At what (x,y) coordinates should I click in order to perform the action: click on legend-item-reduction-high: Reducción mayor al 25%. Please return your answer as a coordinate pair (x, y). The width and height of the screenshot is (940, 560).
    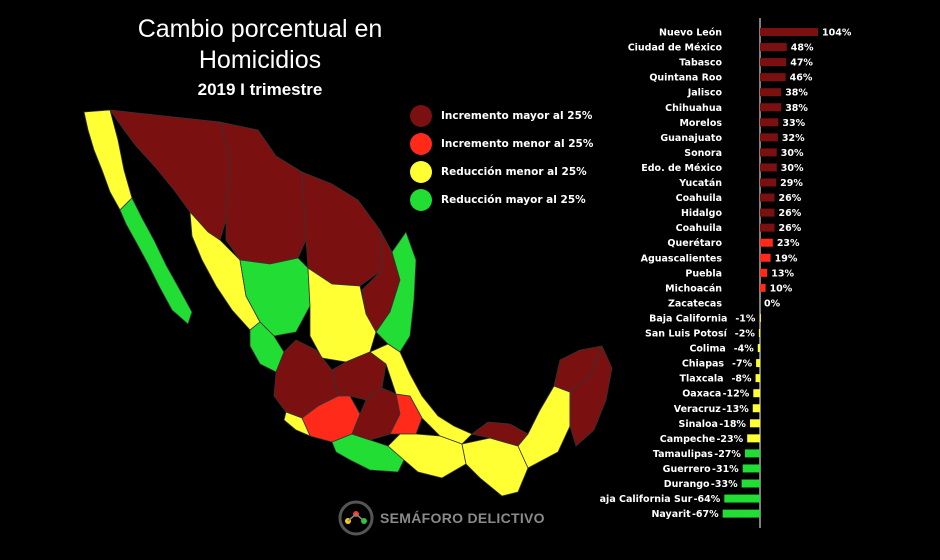
    Looking at the image, I should click on (501, 200).